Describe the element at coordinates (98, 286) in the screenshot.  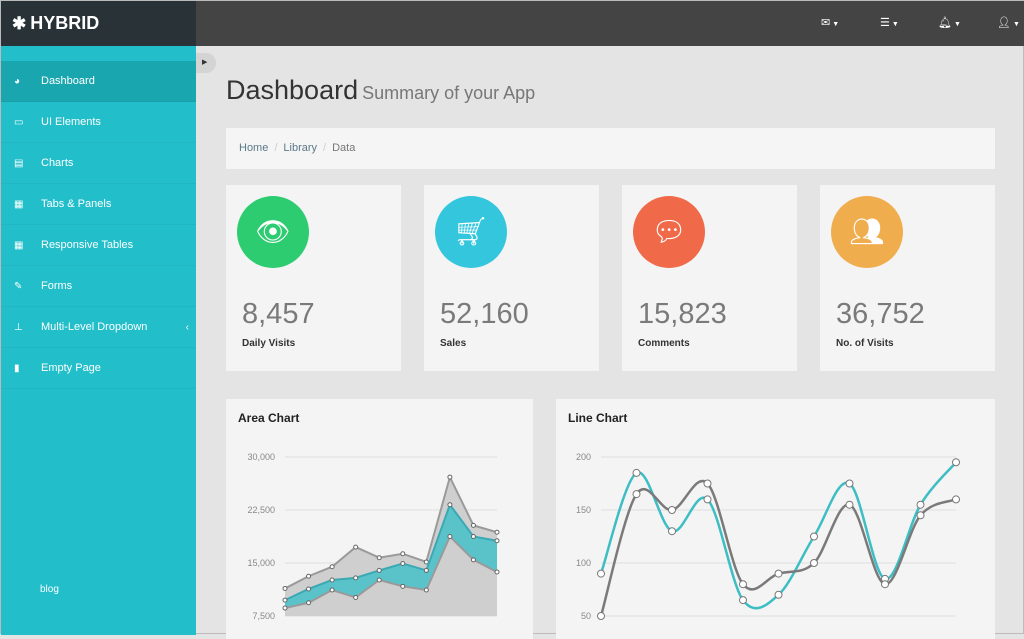
I see `sidebar-item-forms: ✎ Forms` at that location.